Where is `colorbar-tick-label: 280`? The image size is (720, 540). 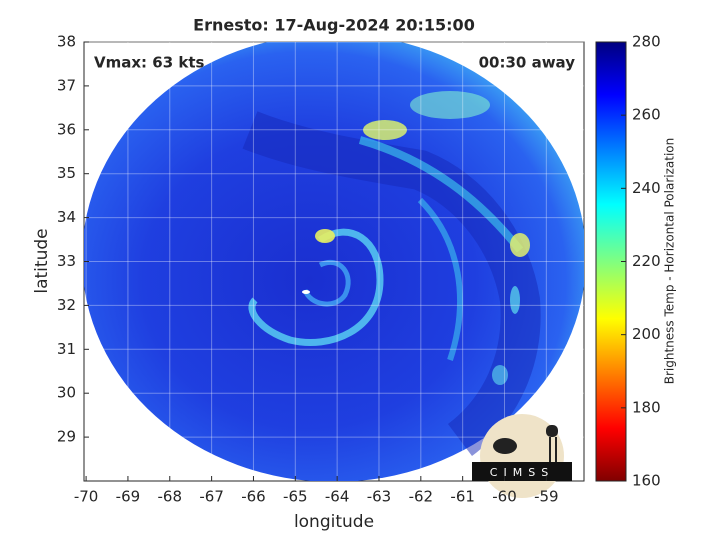
colorbar-tick-label: 280 is located at coordinates (646, 42).